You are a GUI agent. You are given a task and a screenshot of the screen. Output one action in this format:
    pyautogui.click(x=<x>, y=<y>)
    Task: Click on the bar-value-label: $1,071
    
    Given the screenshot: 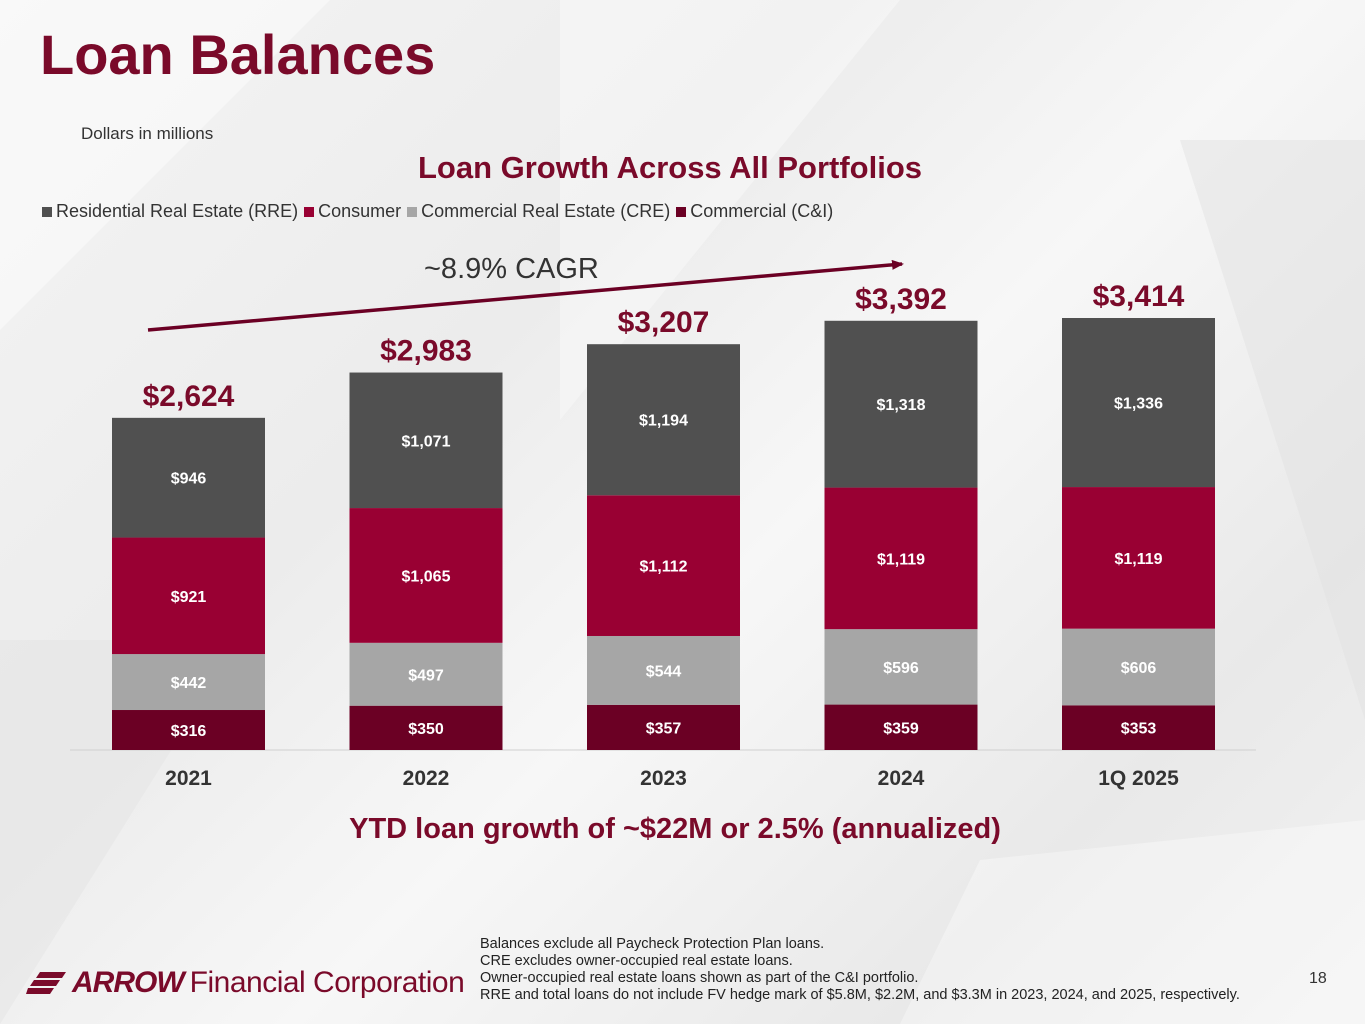 What is the action you would take?
    pyautogui.click(x=426, y=441)
    